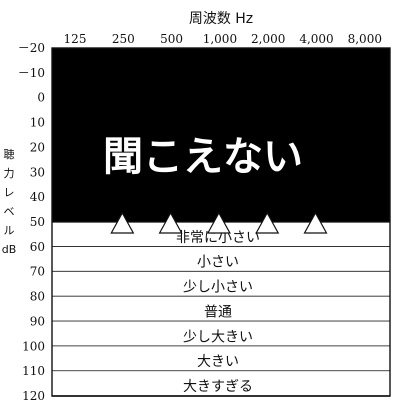 Image resolution: width=400 pixels, height=401 pixels. I want to click on y-tick-label: 70, so click(37, 272).